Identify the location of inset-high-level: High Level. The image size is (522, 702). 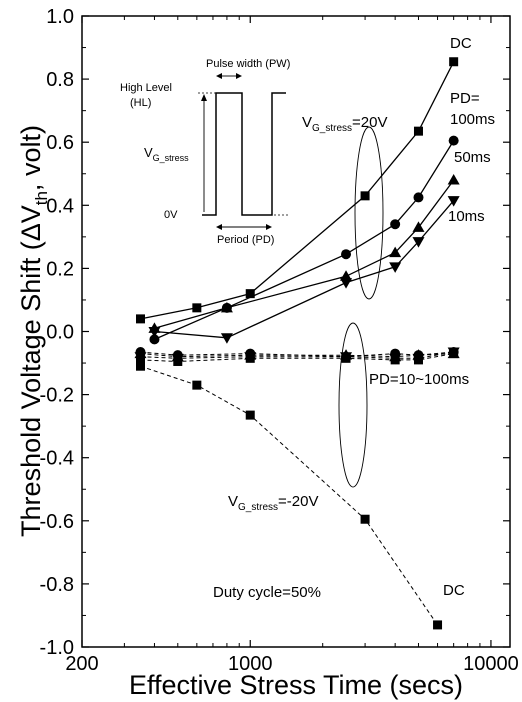
(146, 88).